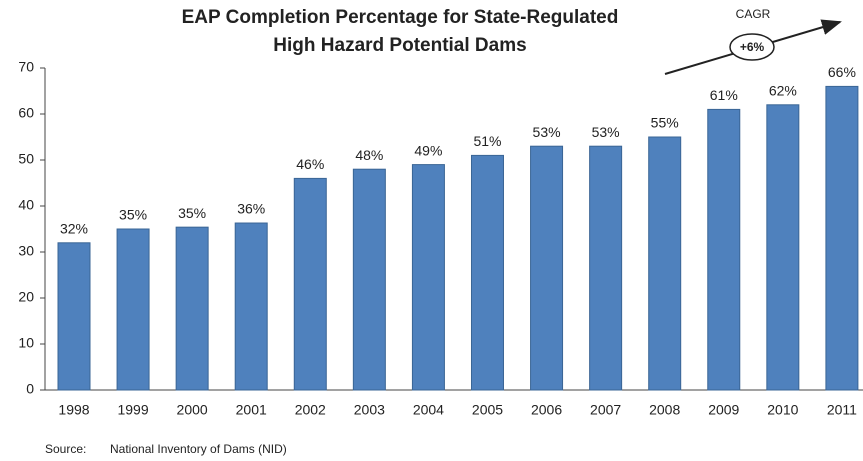  I want to click on x-tick-label: 2003, so click(369, 410).